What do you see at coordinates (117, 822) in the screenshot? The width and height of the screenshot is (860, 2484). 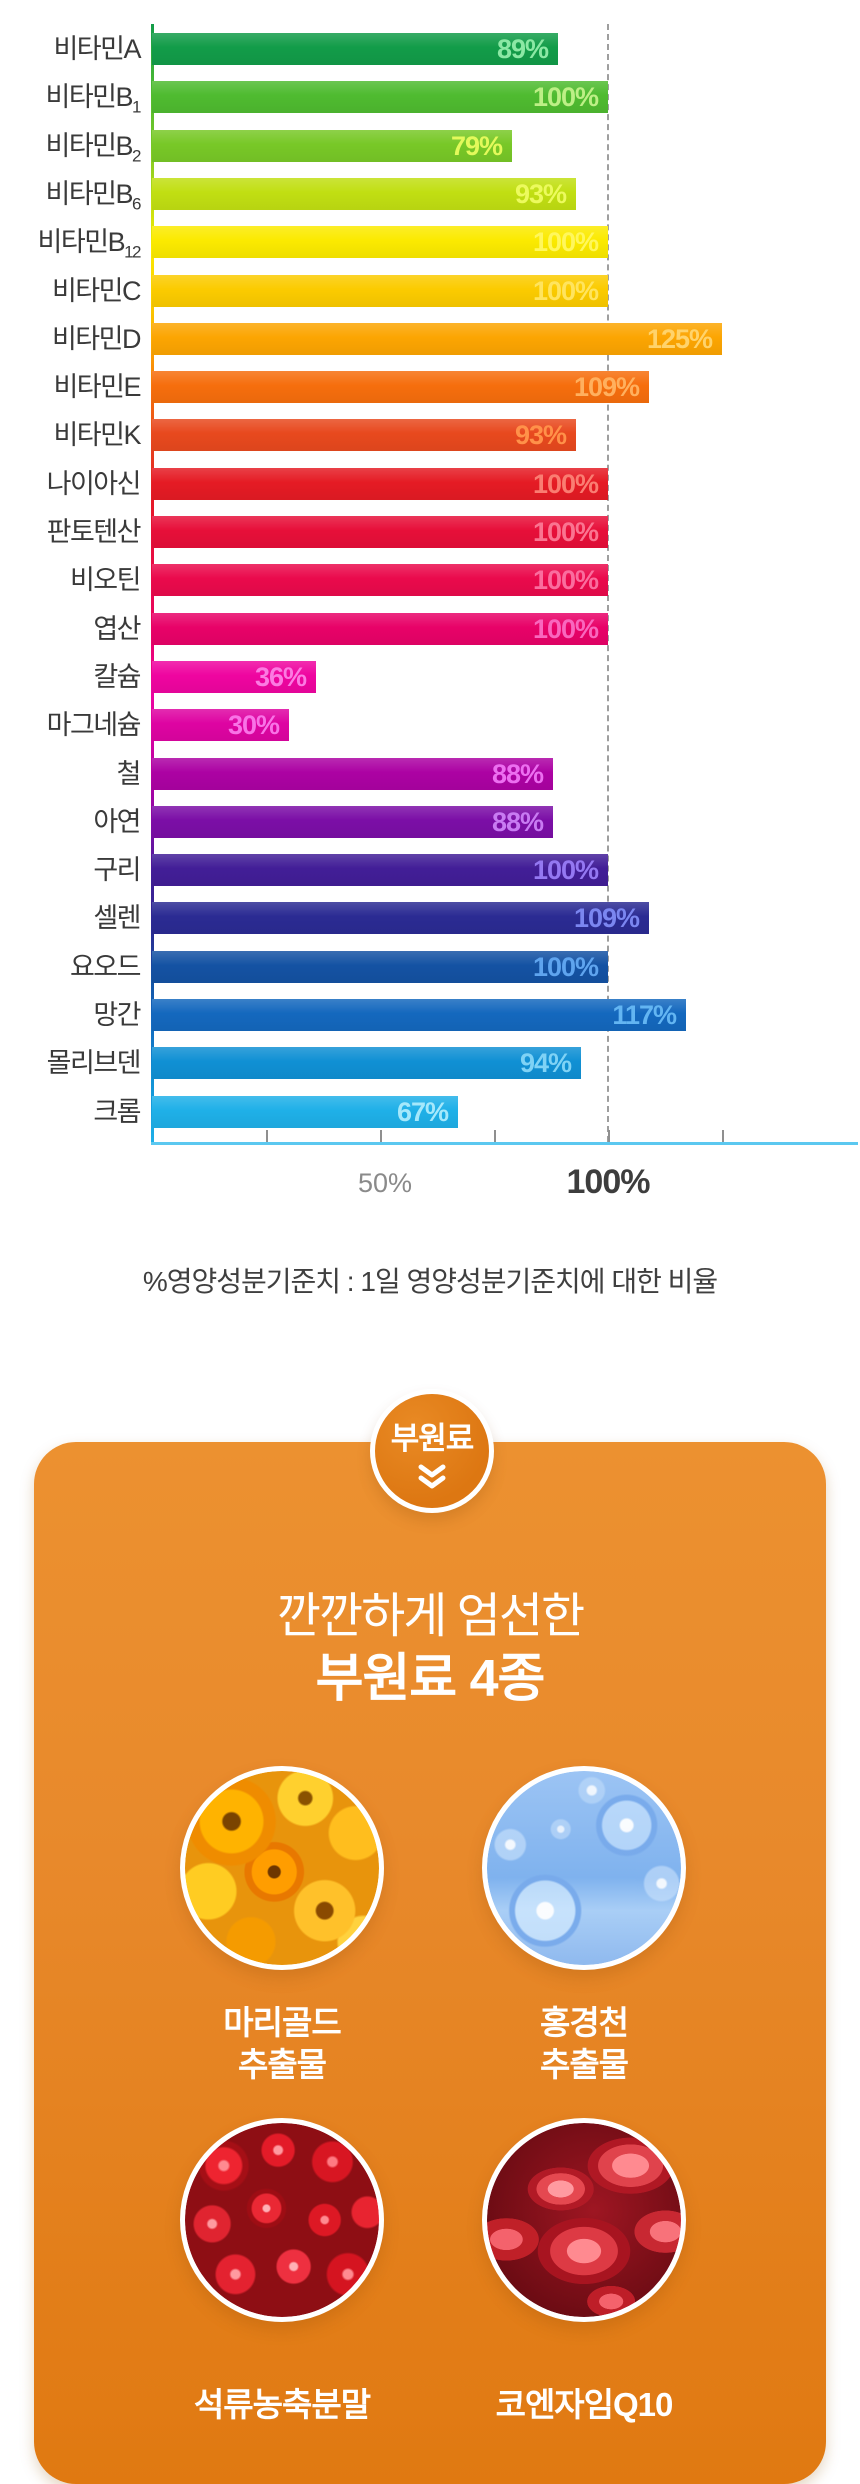 I see `bar-label: 아연` at bounding box center [117, 822].